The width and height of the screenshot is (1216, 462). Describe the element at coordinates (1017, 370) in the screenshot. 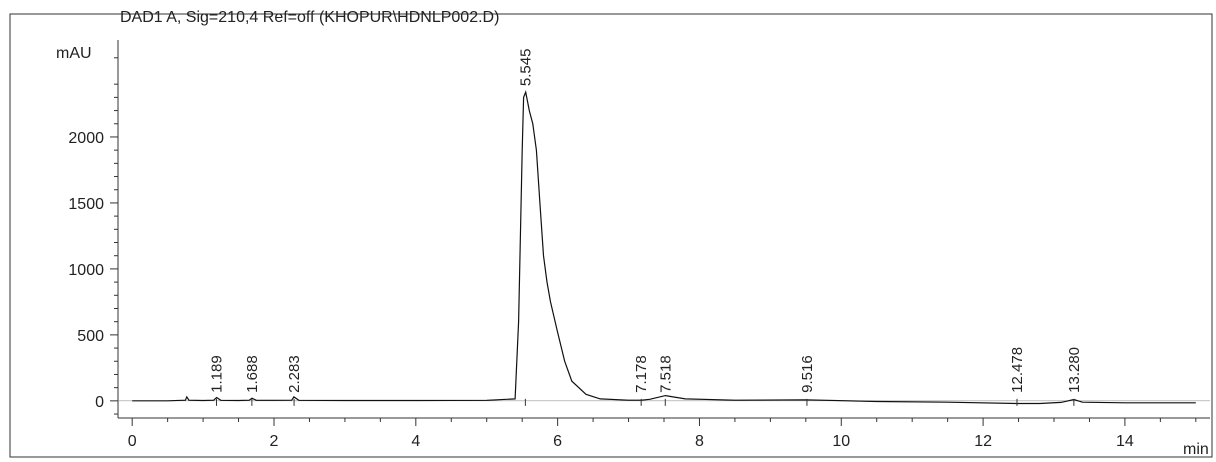

I see `peak-label: 12.478` at that location.